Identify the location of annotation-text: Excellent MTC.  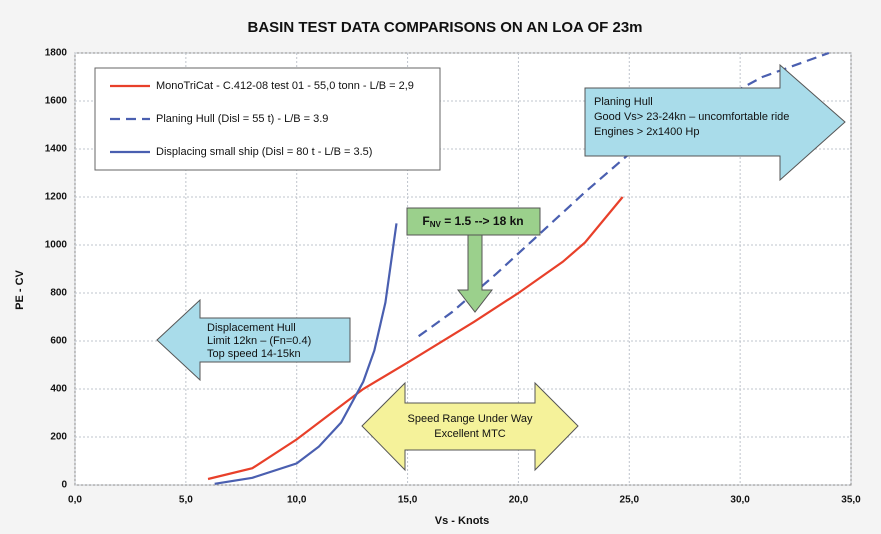
(470, 434).